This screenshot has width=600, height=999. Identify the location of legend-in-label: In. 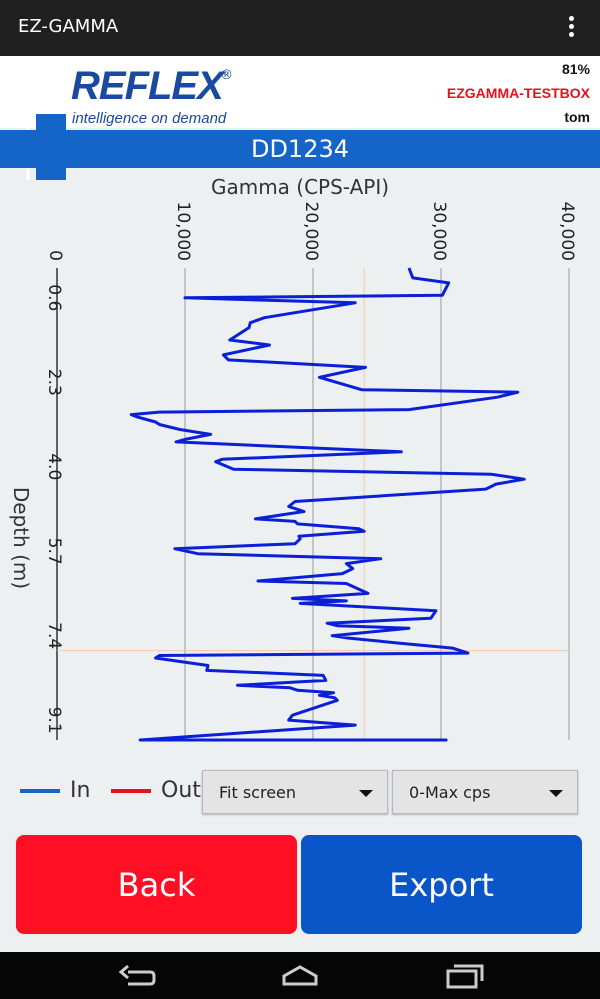
(80, 790).